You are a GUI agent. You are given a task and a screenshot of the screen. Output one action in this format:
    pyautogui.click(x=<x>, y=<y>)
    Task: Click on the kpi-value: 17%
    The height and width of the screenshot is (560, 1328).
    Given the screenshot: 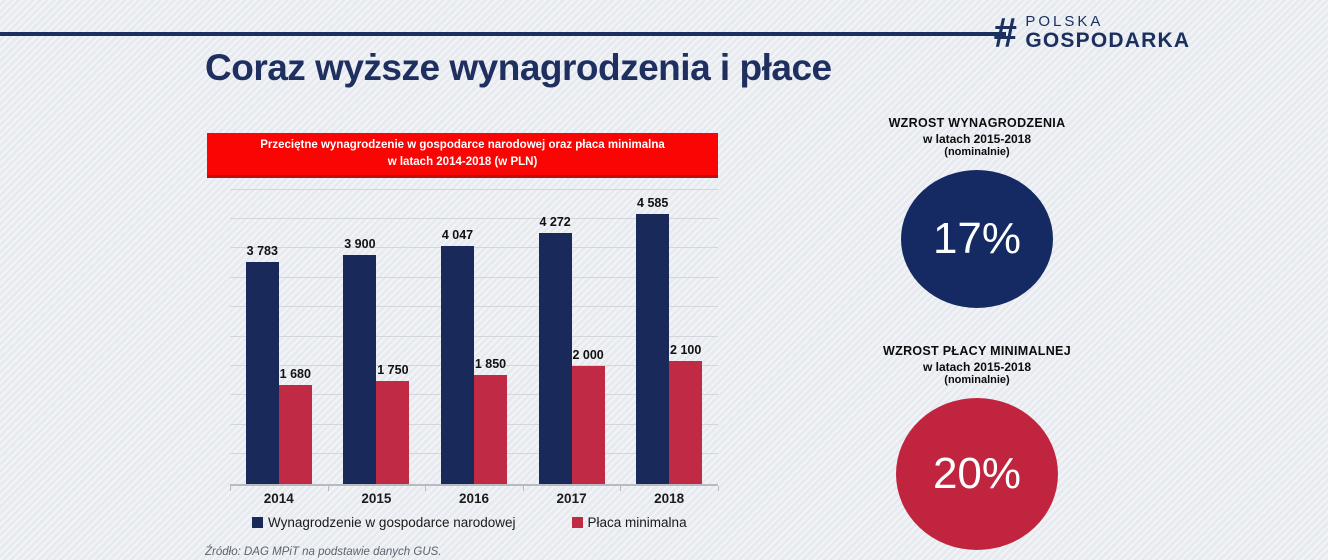 What is the action you would take?
    pyautogui.click(x=977, y=238)
    